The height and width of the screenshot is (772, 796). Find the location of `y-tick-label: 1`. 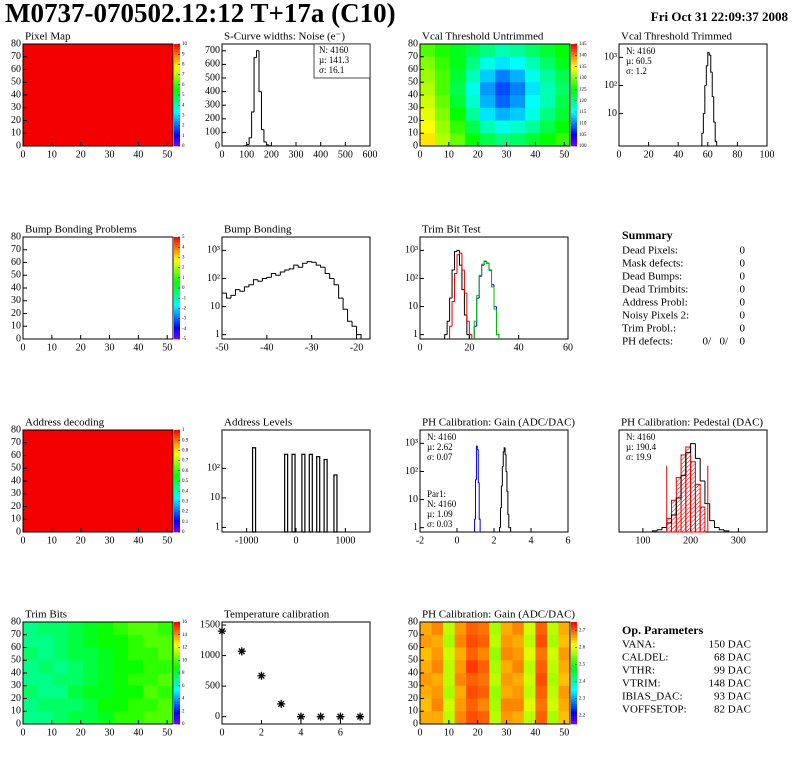

y-tick-label: 1 is located at coordinates (217, 334).